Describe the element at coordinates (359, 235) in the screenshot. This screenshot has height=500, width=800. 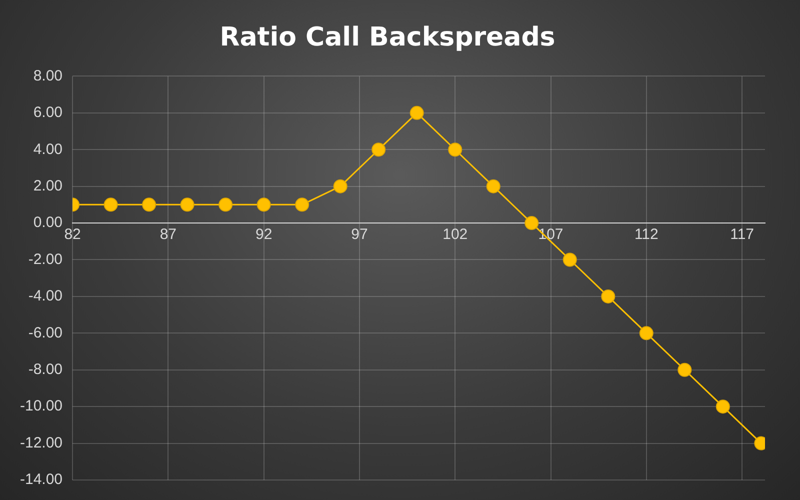
I see `x-tick-label: 97` at that location.